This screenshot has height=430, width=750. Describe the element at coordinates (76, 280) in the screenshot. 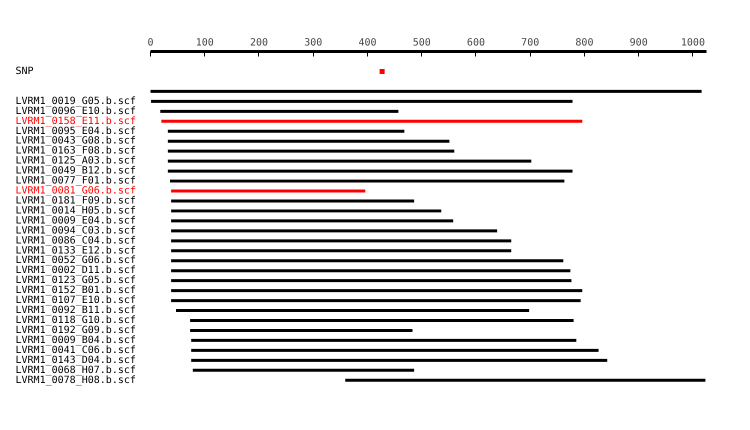

I see `y-tick-label: LVRM1_0123_G05.b.scf` at that location.